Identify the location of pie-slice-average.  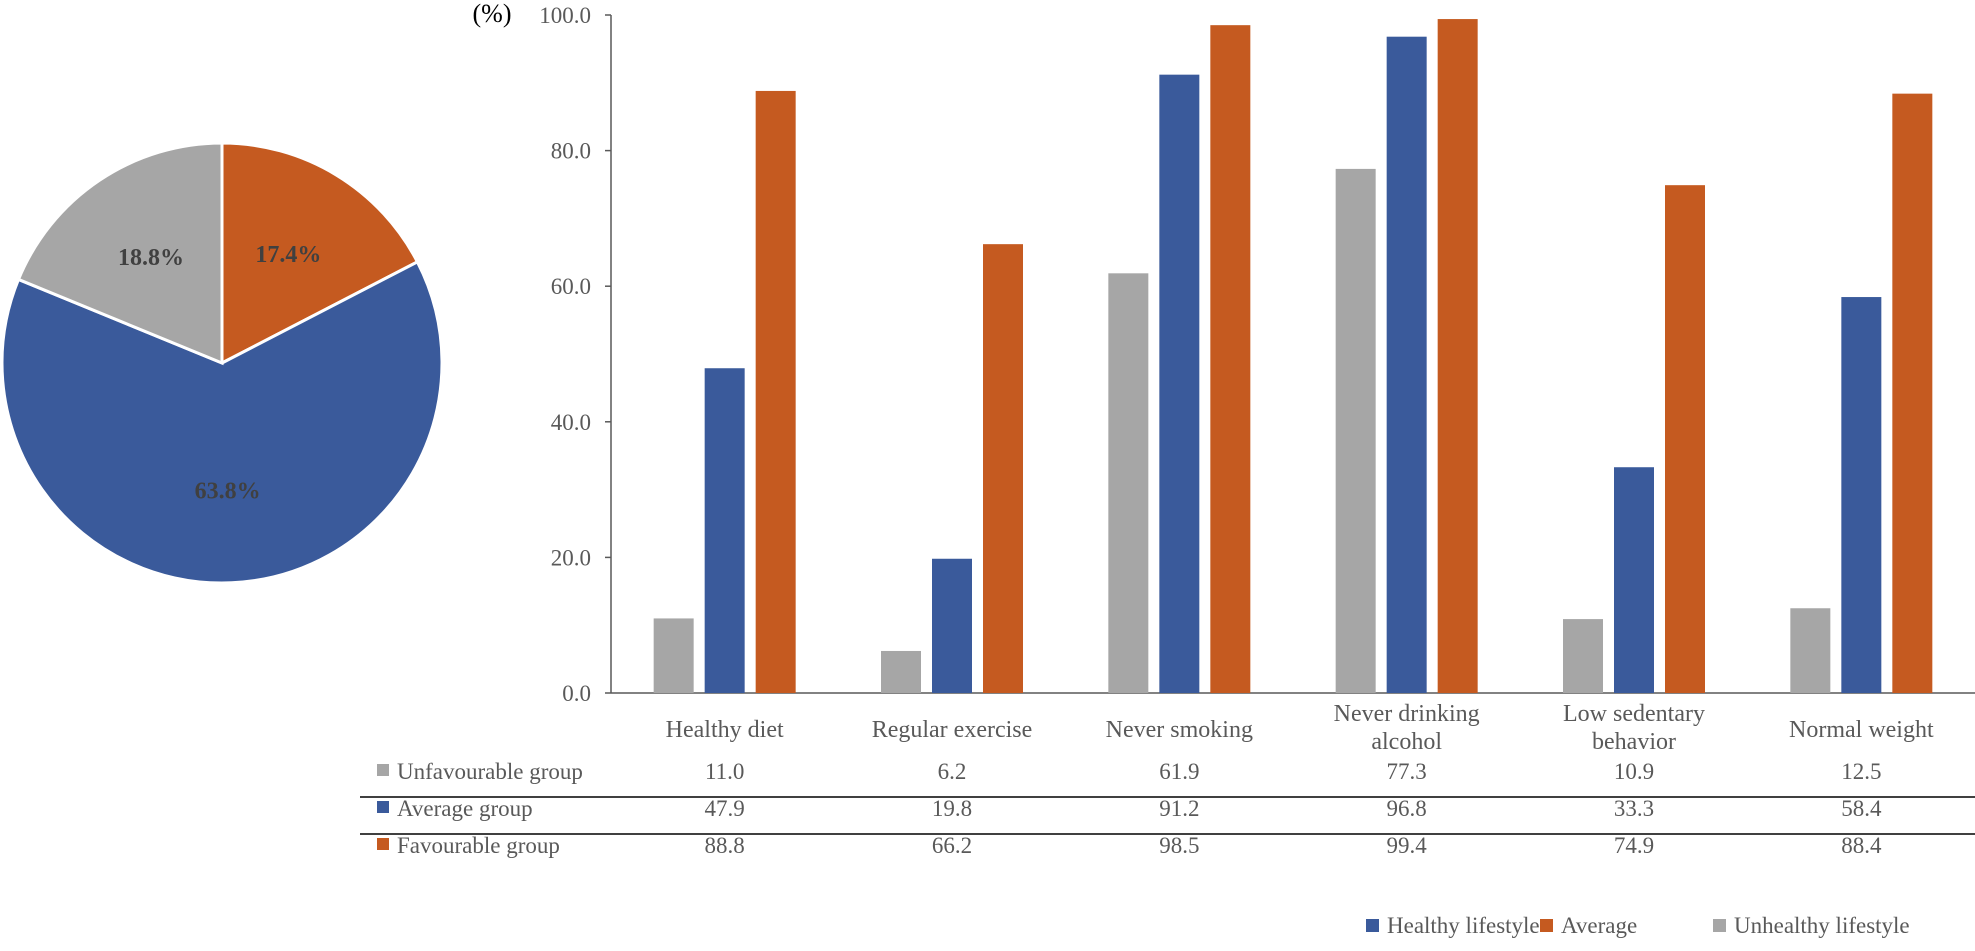
(320, 253).